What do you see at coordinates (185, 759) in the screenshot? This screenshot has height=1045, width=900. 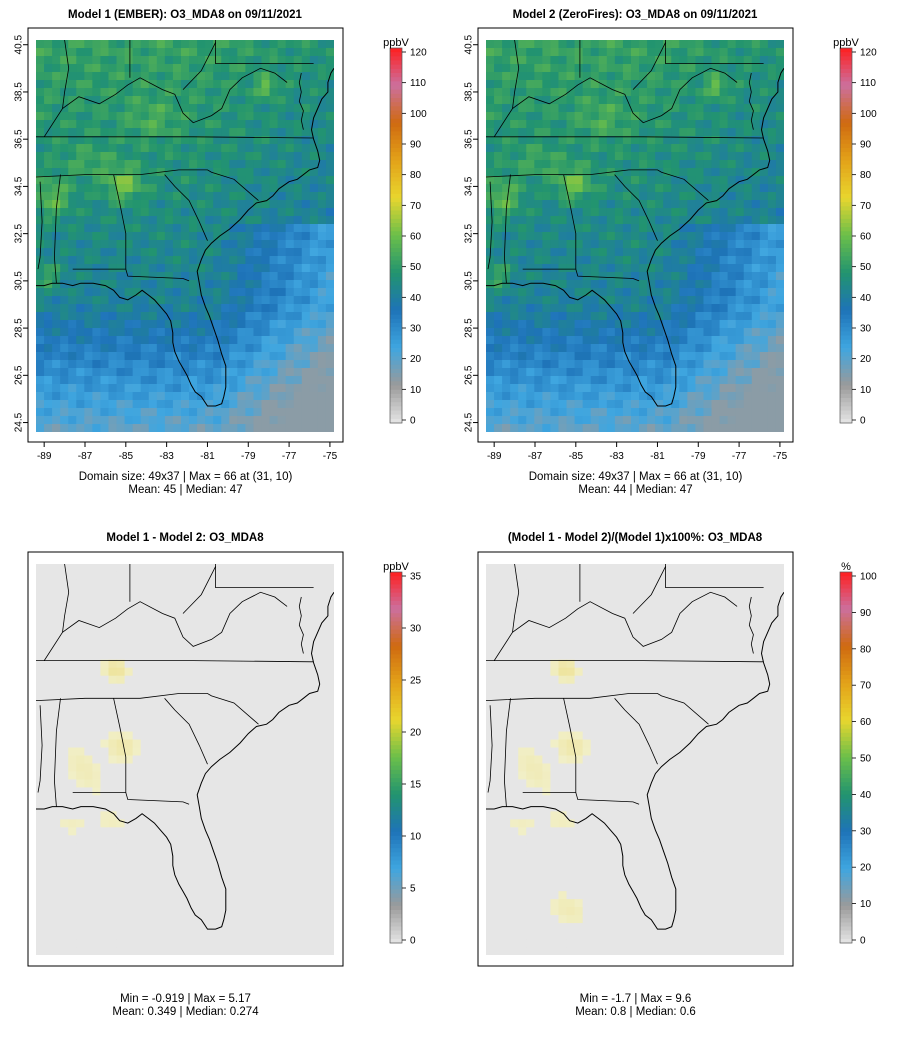 I see `heatmap-cells` at bounding box center [185, 759].